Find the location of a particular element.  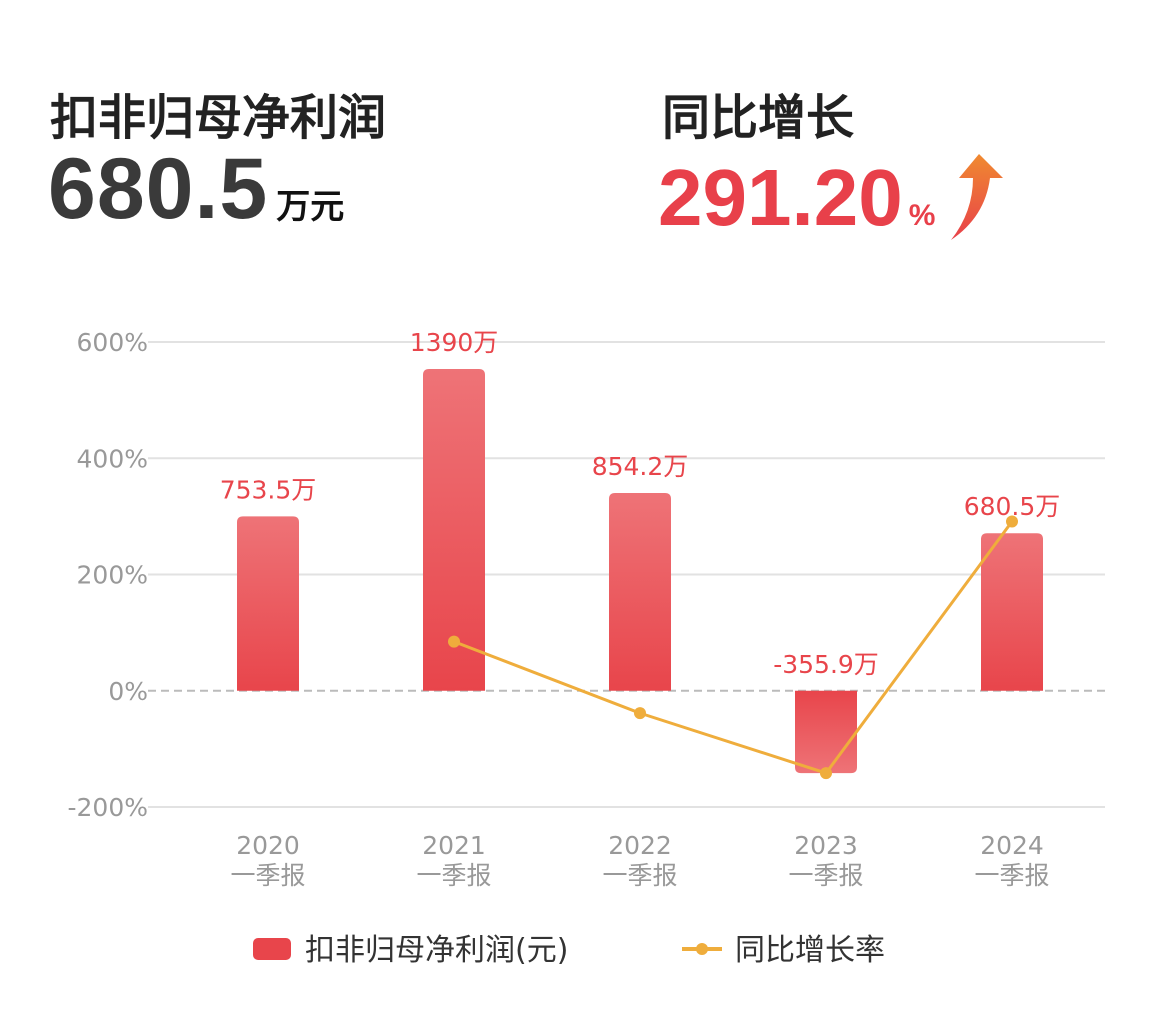

bar-value-label: -355.9万 is located at coordinates (826, 664).